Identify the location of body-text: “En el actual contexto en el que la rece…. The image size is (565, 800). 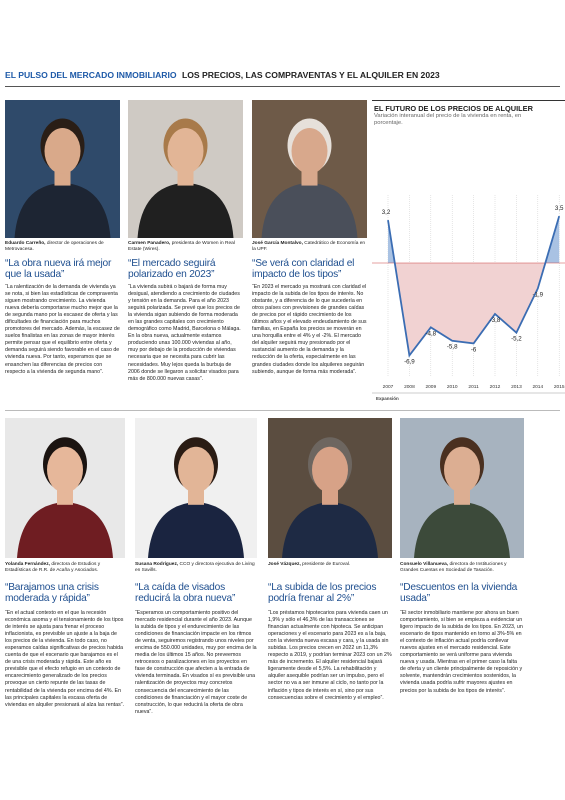
(64, 659).